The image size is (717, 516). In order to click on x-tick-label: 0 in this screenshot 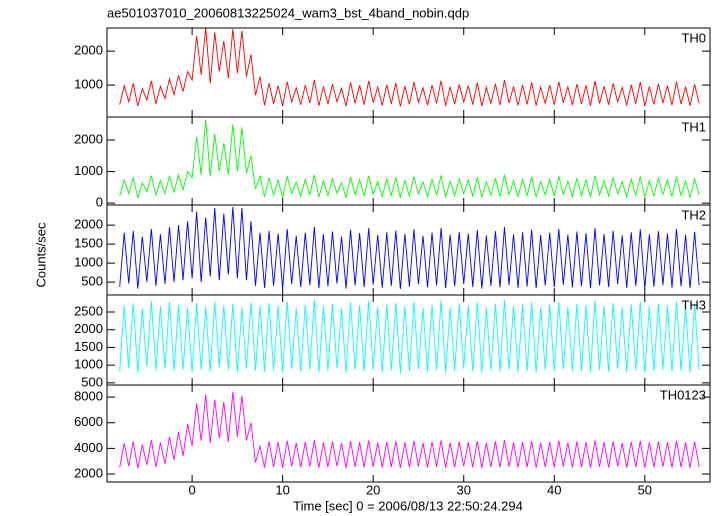, I will do `click(191, 489)`.